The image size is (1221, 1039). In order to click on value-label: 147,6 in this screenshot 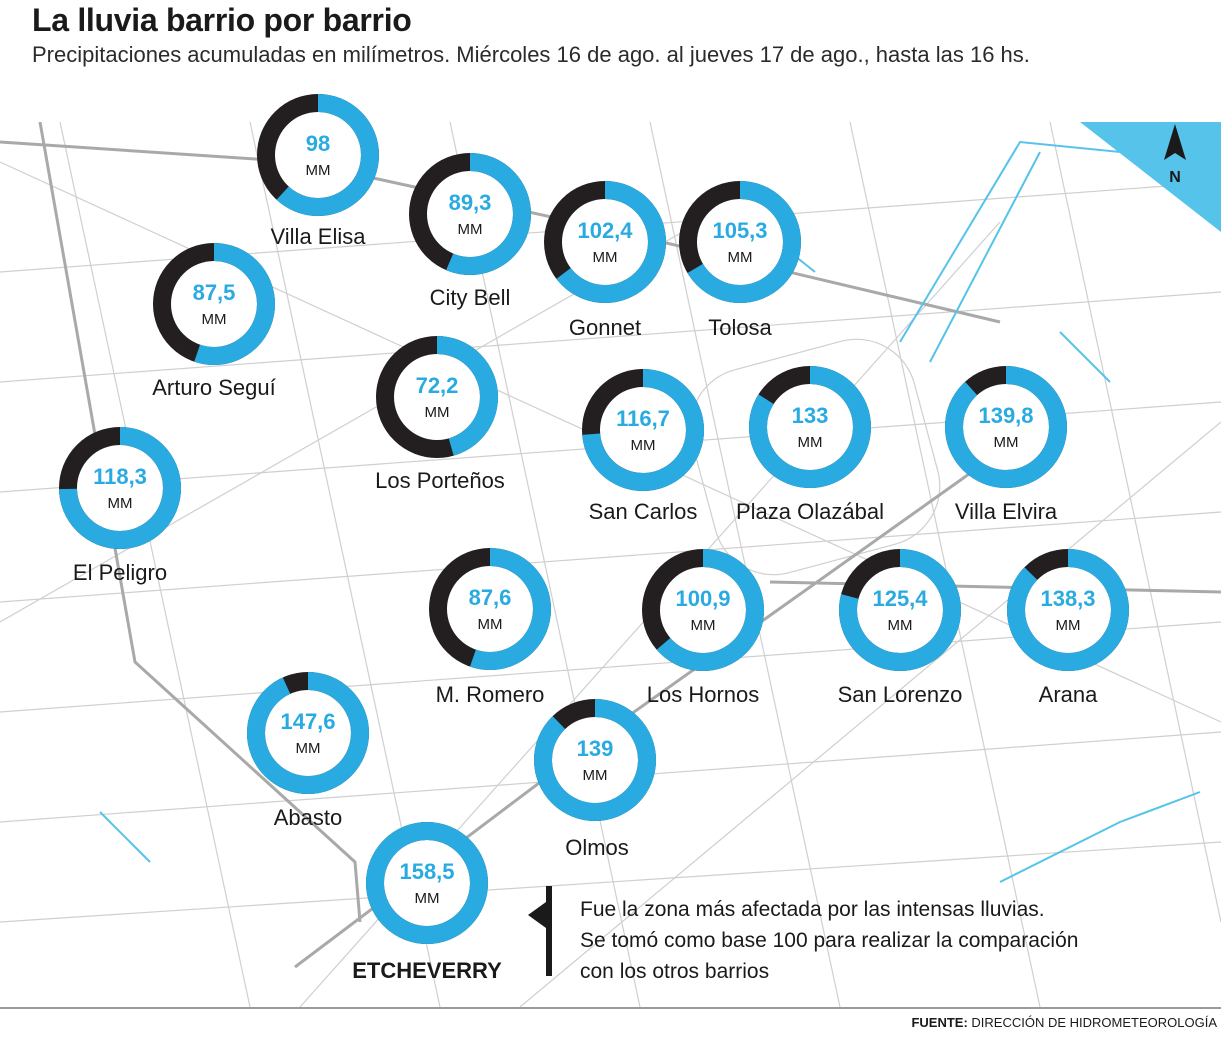, I will do `click(307, 721)`.